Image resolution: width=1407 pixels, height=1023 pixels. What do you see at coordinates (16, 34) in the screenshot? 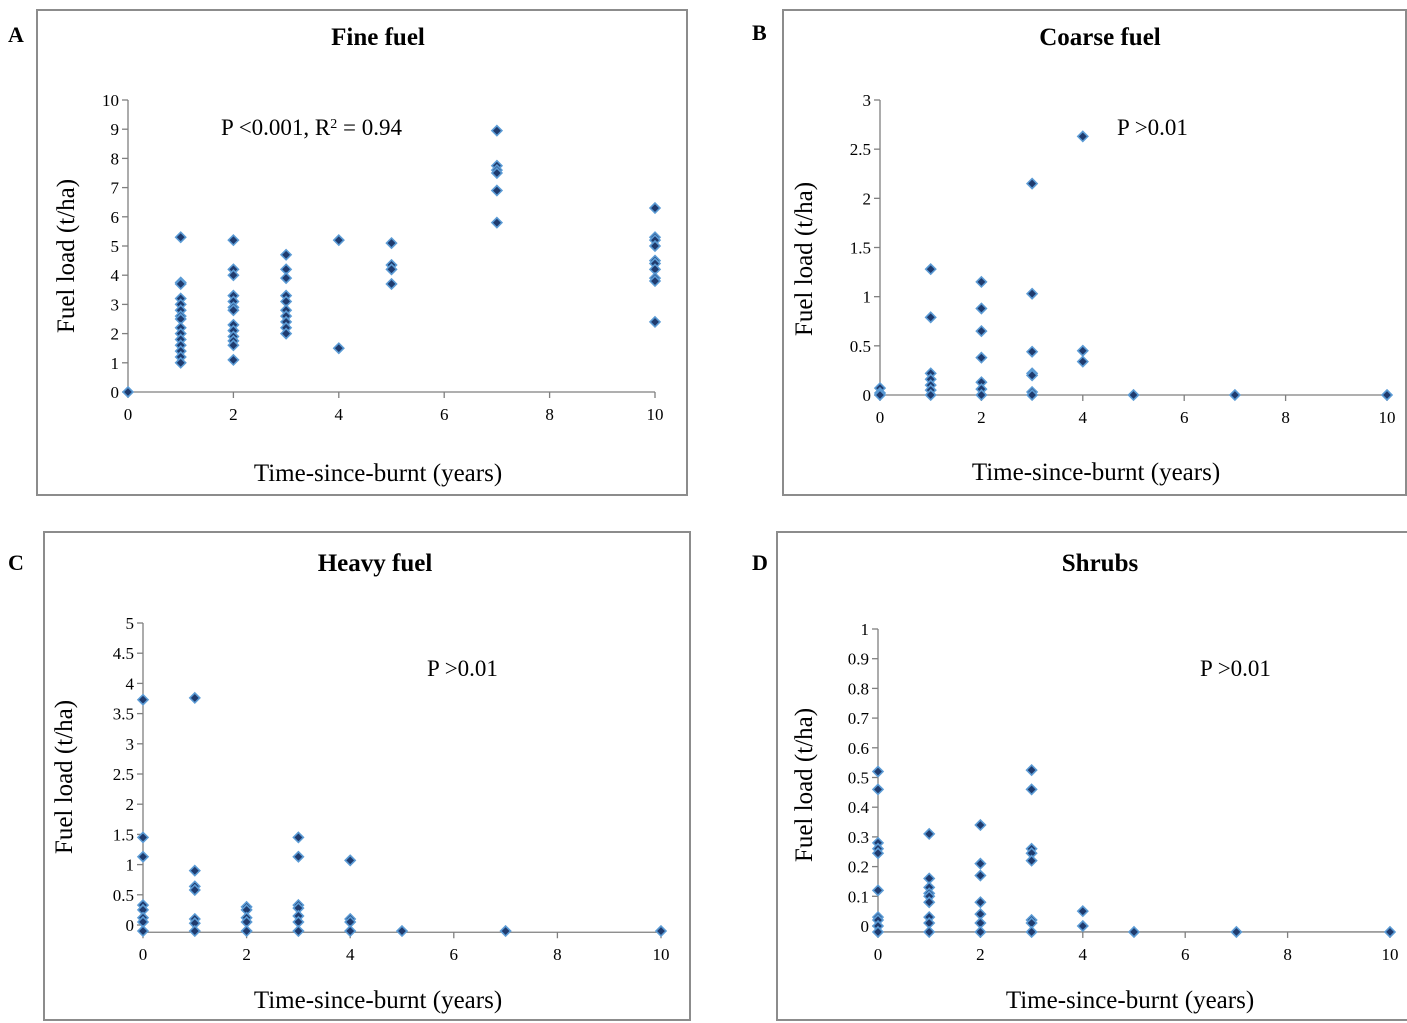
I see `panel-letter-a: A` at bounding box center [16, 34].